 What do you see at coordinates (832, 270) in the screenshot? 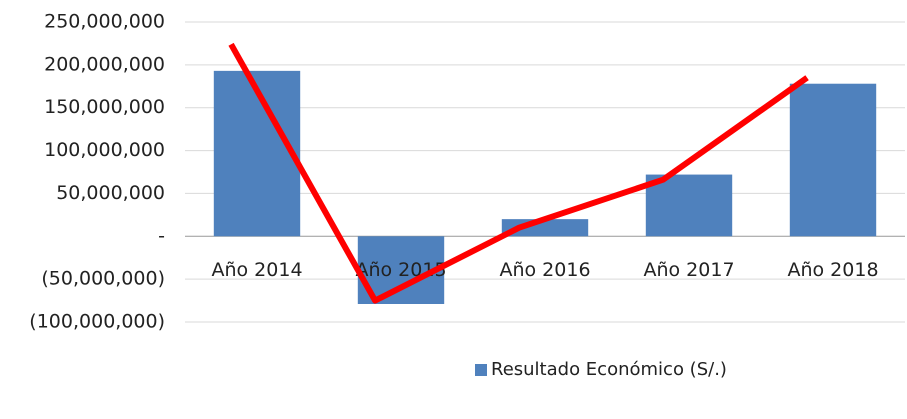
I see `x-tick-label: Año 2018` at bounding box center [832, 270].